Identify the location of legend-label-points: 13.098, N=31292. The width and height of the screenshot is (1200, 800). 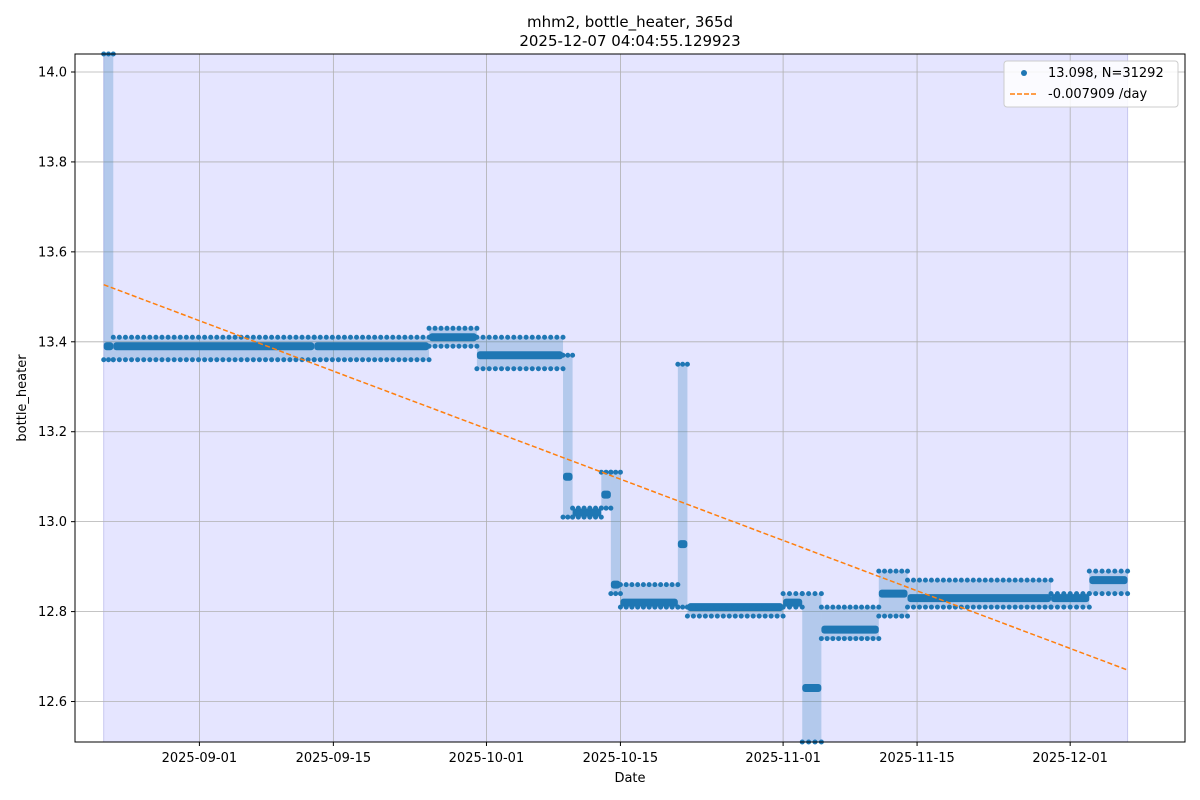
(1106, 73).